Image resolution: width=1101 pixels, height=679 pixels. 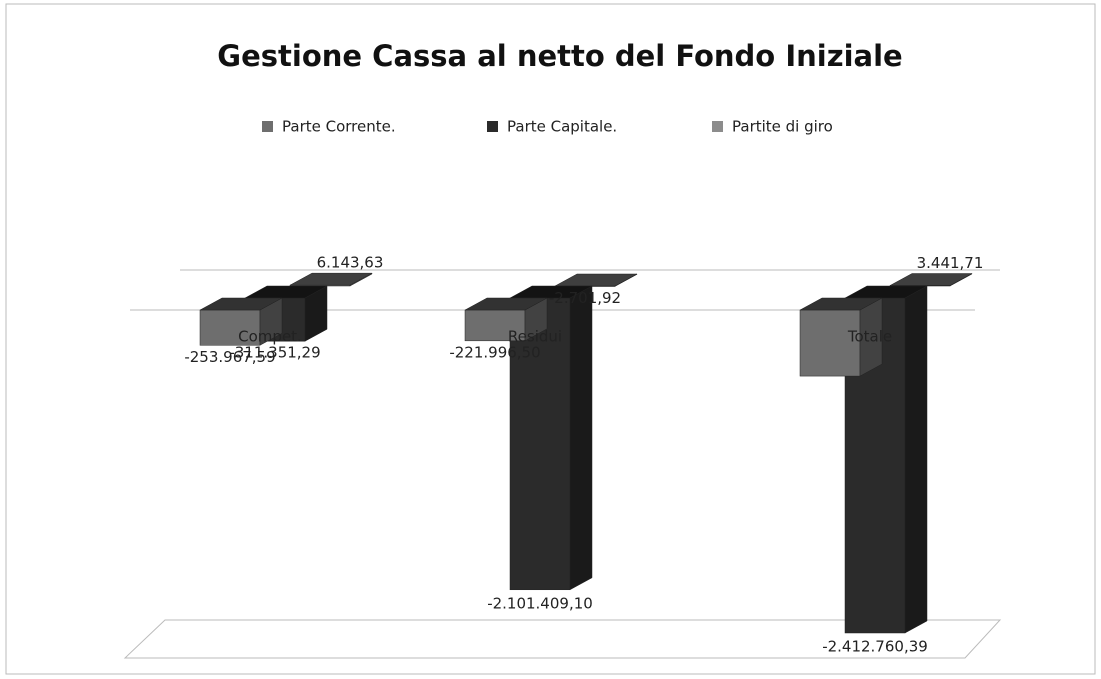 What do you see at coordinates (274, 353) in the screenshot?
I see `data-label: -311.351,29` at bounding box center [274, 353].